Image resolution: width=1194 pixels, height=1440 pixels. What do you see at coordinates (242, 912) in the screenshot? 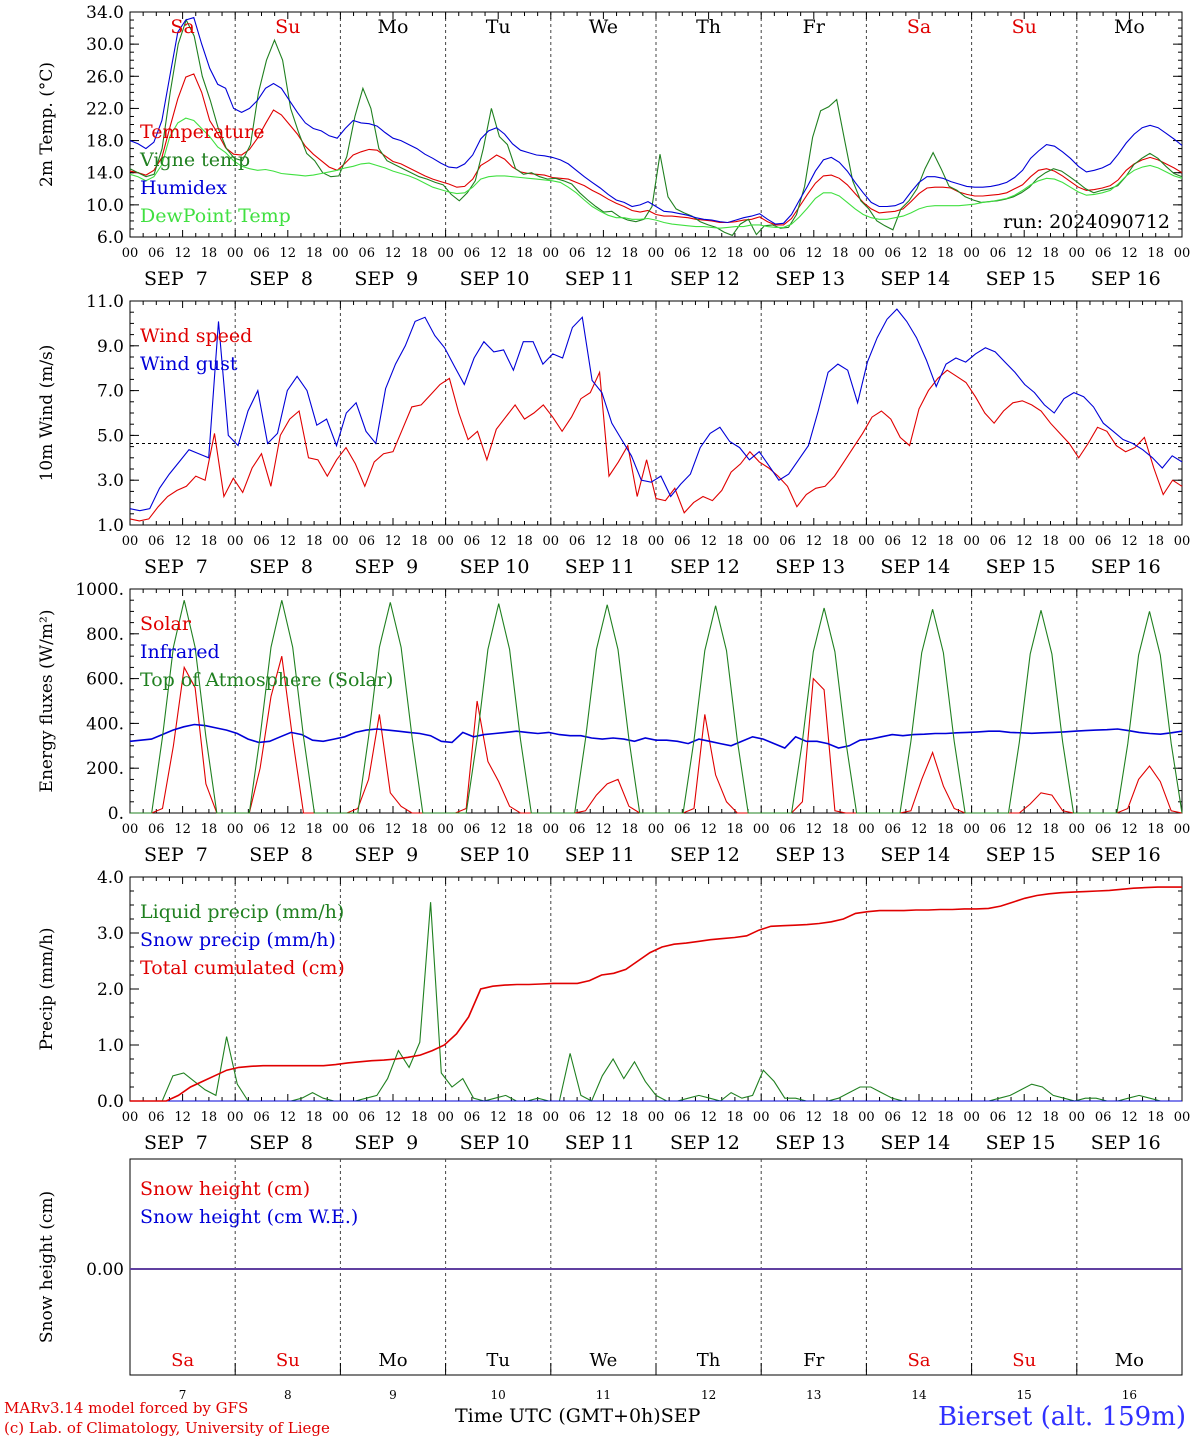
I see `legend-entry: Liquid precip (mm/h)` at bounding box center [242, 912].